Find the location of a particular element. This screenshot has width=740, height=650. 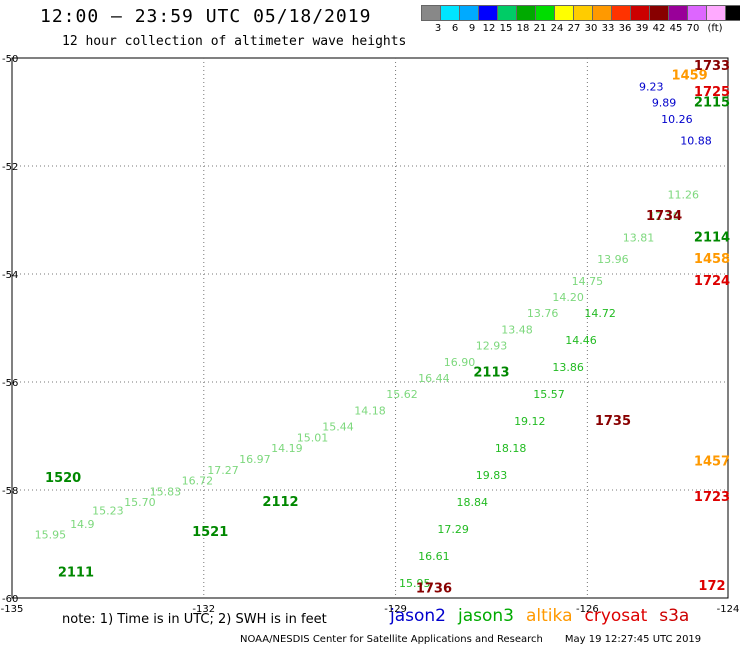

y-tick-label: -56 is located at coordinates (10, 383).